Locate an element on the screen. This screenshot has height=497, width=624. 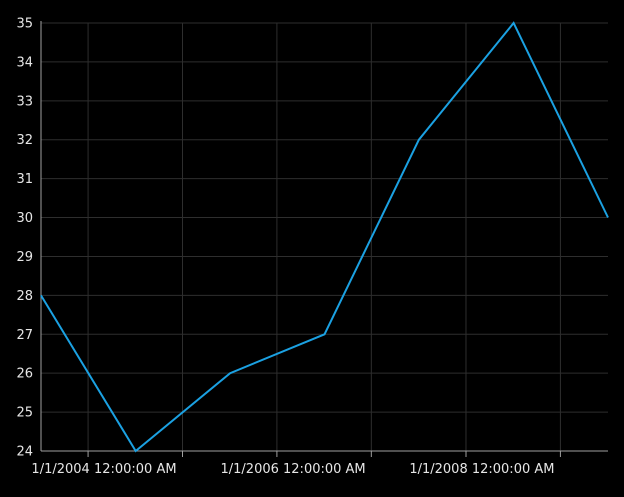
y-tick-label: 29 is located at coordinates (24, 257).